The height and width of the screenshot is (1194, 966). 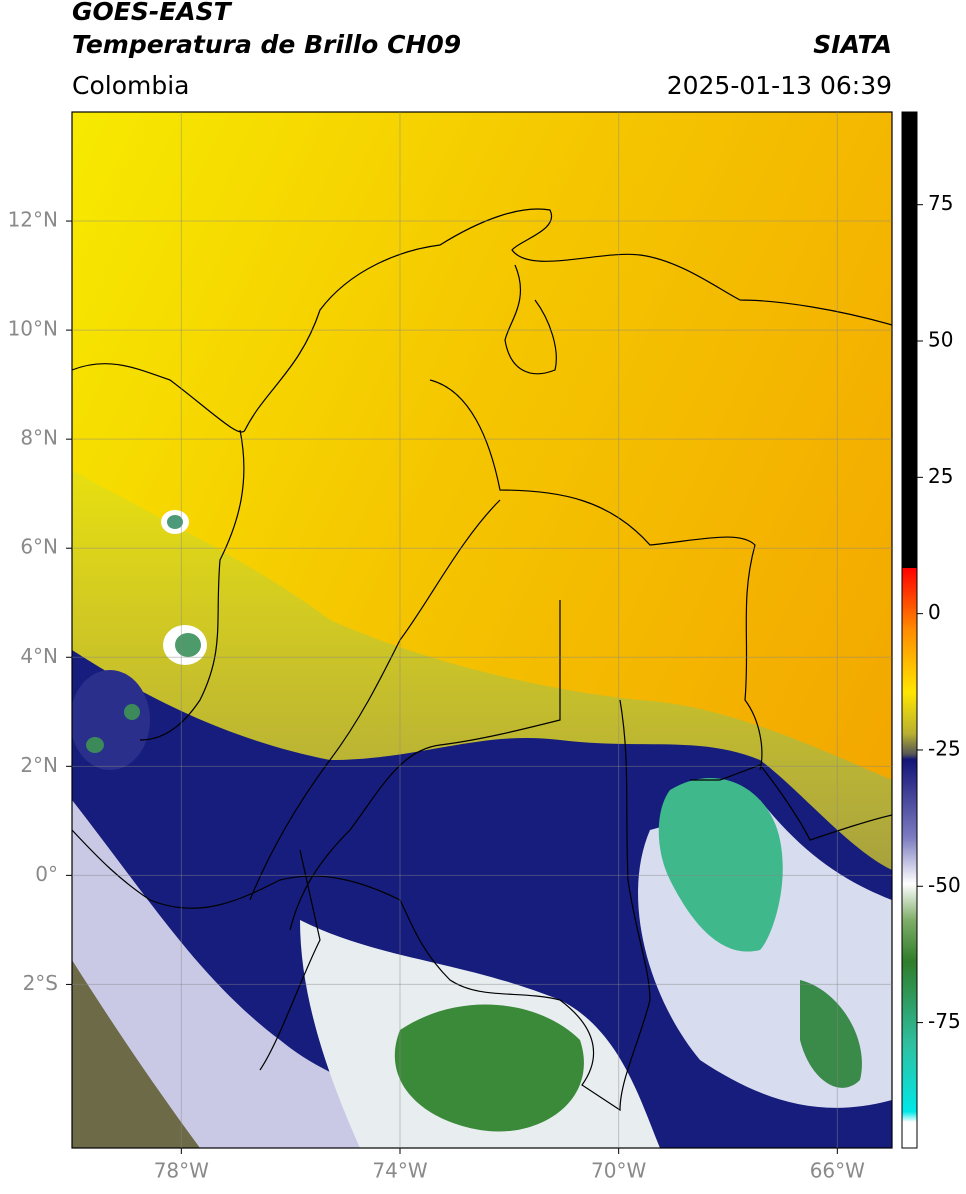 I want to click on source: SIATA, so click(x=852, y=44).